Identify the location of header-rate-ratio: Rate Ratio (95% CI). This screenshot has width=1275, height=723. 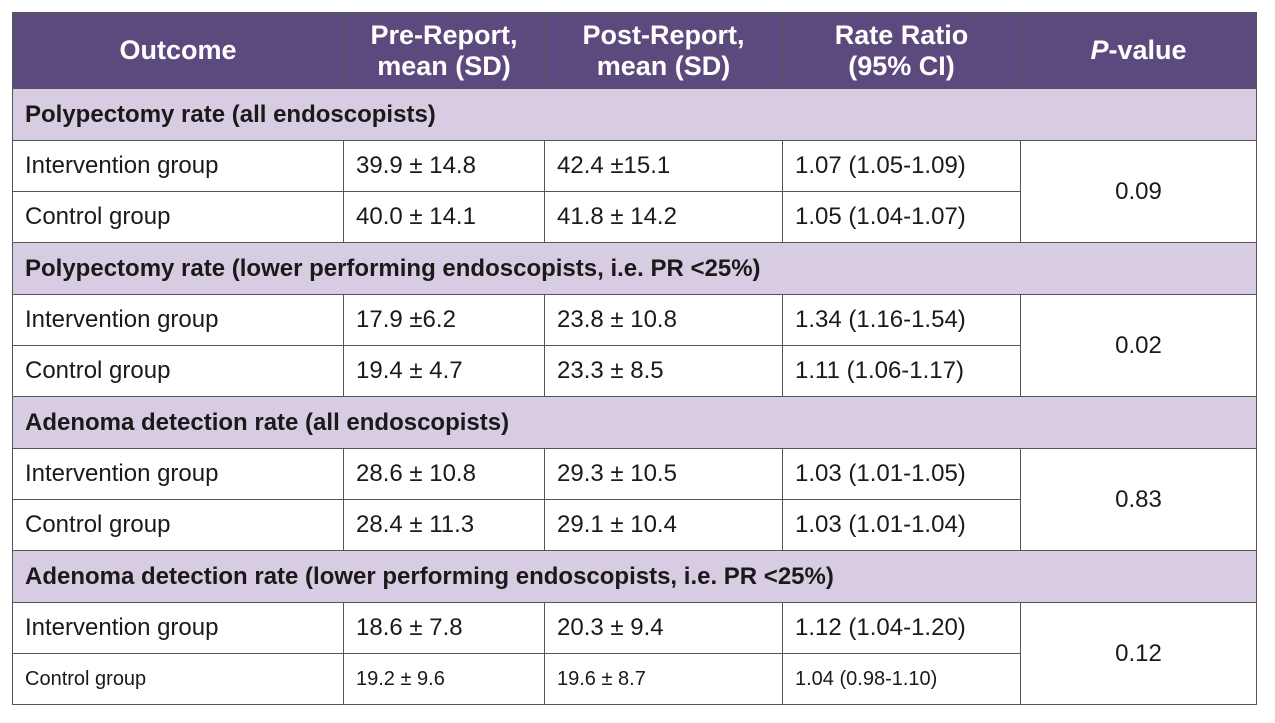
(901, 50).